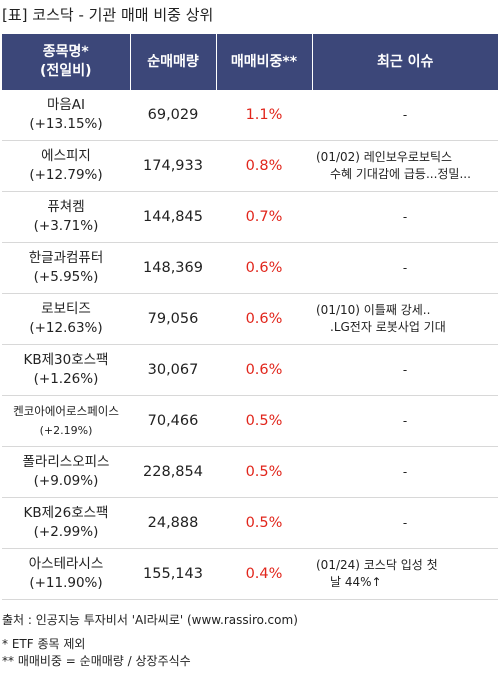 The image size is (500, 675). I want to click on issue-line1: (01/24) 코스닥 입성 첫, so click(377, 565).